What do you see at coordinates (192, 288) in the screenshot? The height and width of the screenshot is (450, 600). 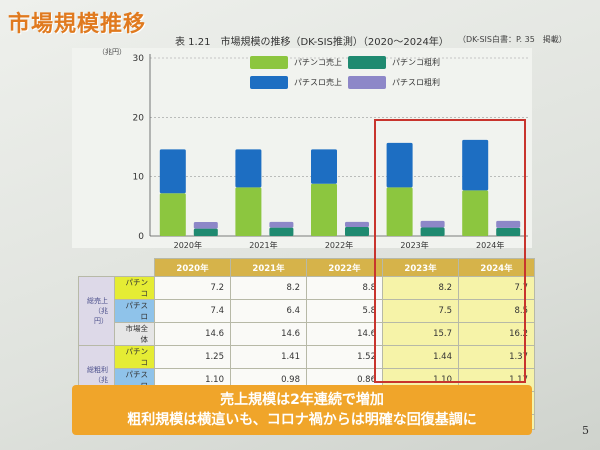 I see `table-cell: 7.2` at bounding box center [192, 288].